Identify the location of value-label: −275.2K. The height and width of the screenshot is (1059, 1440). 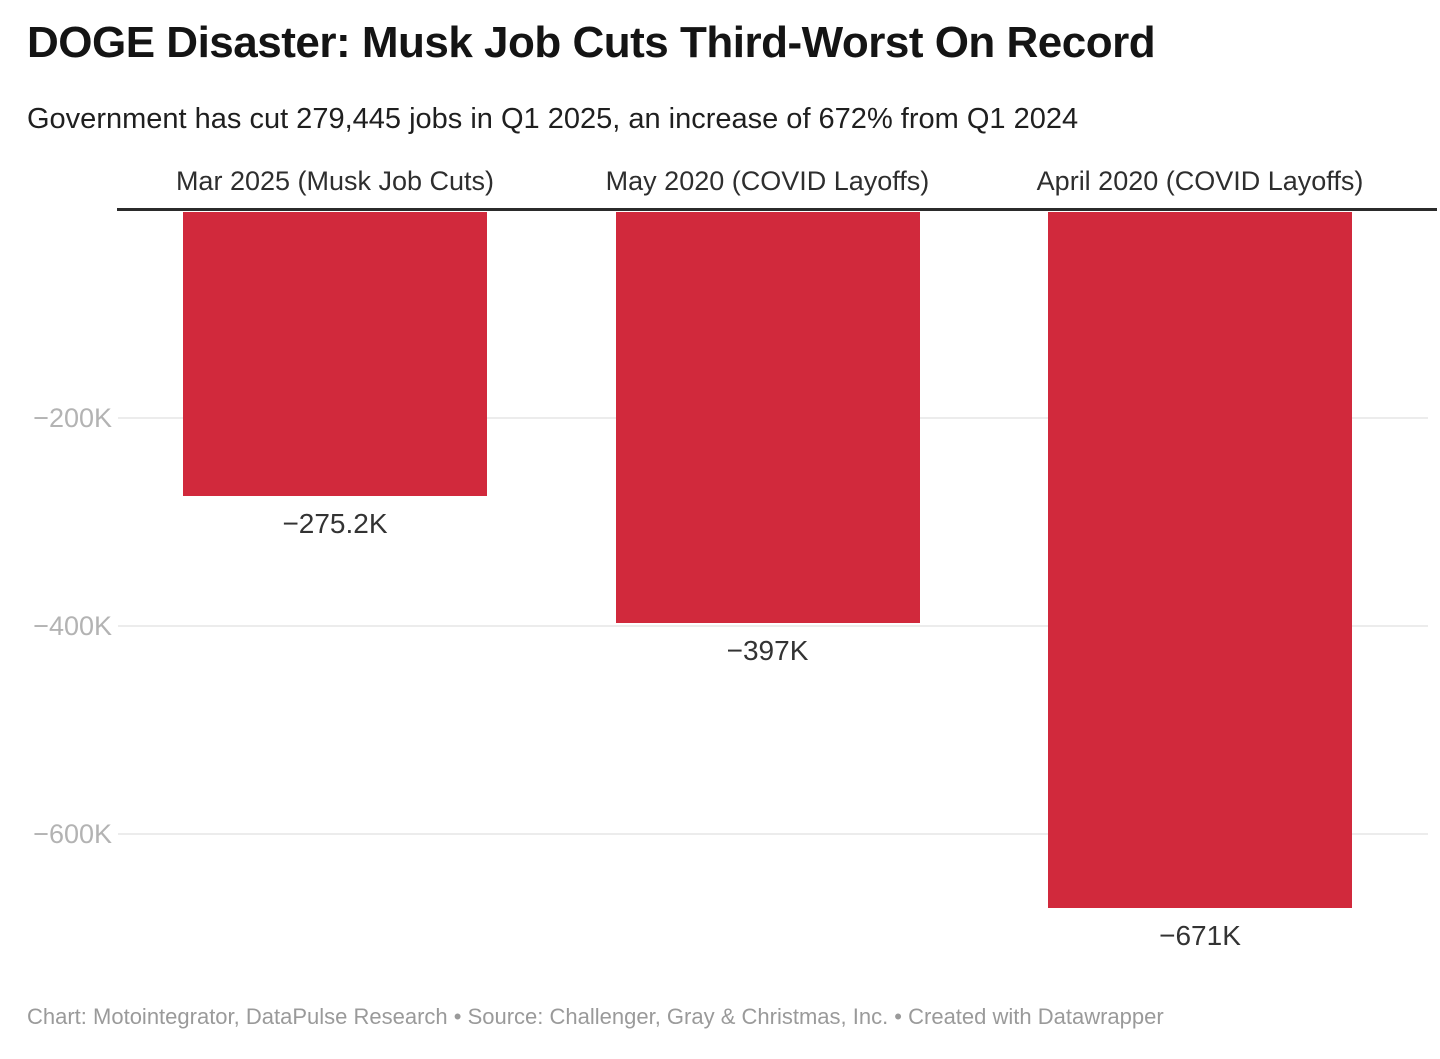
(335, 524).